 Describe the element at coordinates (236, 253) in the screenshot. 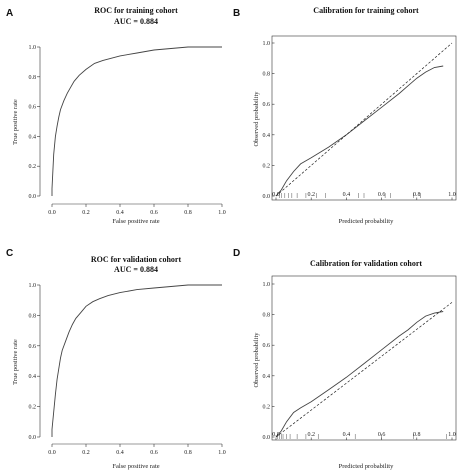

I see `panel-letter: D` at that location.